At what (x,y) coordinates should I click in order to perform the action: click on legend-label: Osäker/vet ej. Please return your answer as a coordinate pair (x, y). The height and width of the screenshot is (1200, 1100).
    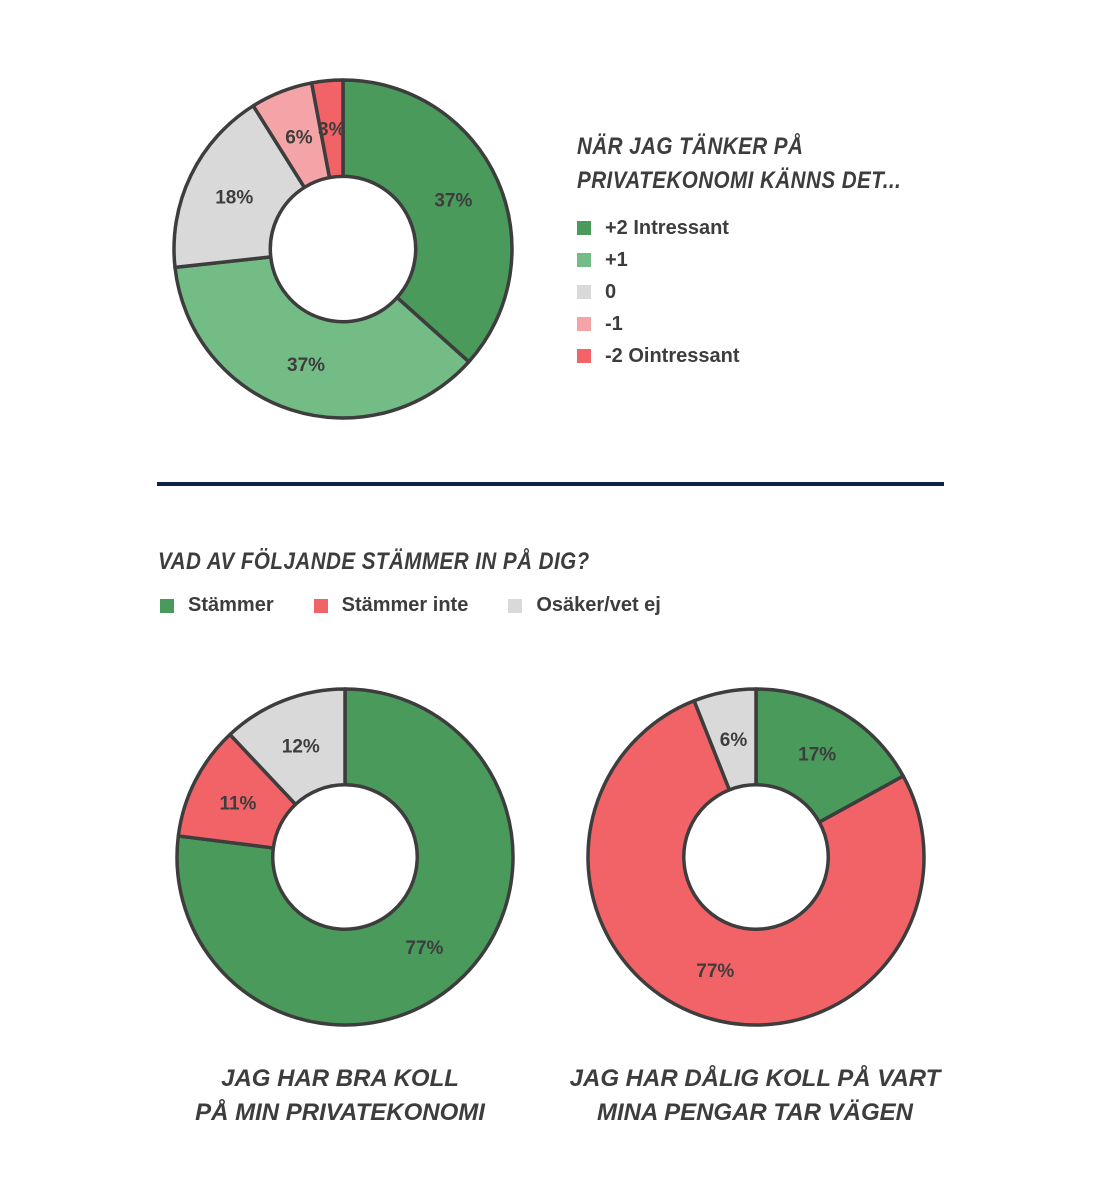
    Looking at the image, I should click on (598, 605).